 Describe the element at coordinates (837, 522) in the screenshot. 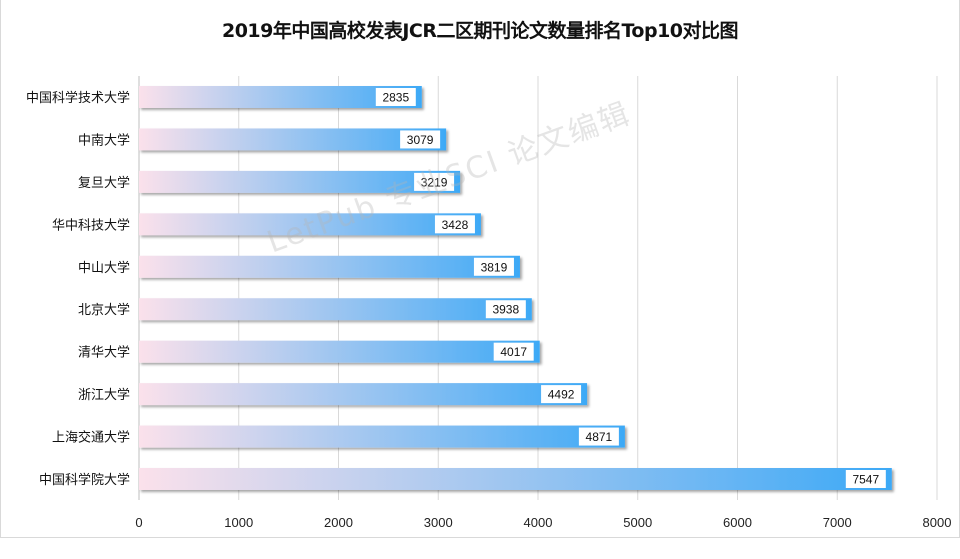

I see `x-tick-label: 7000` at that location.